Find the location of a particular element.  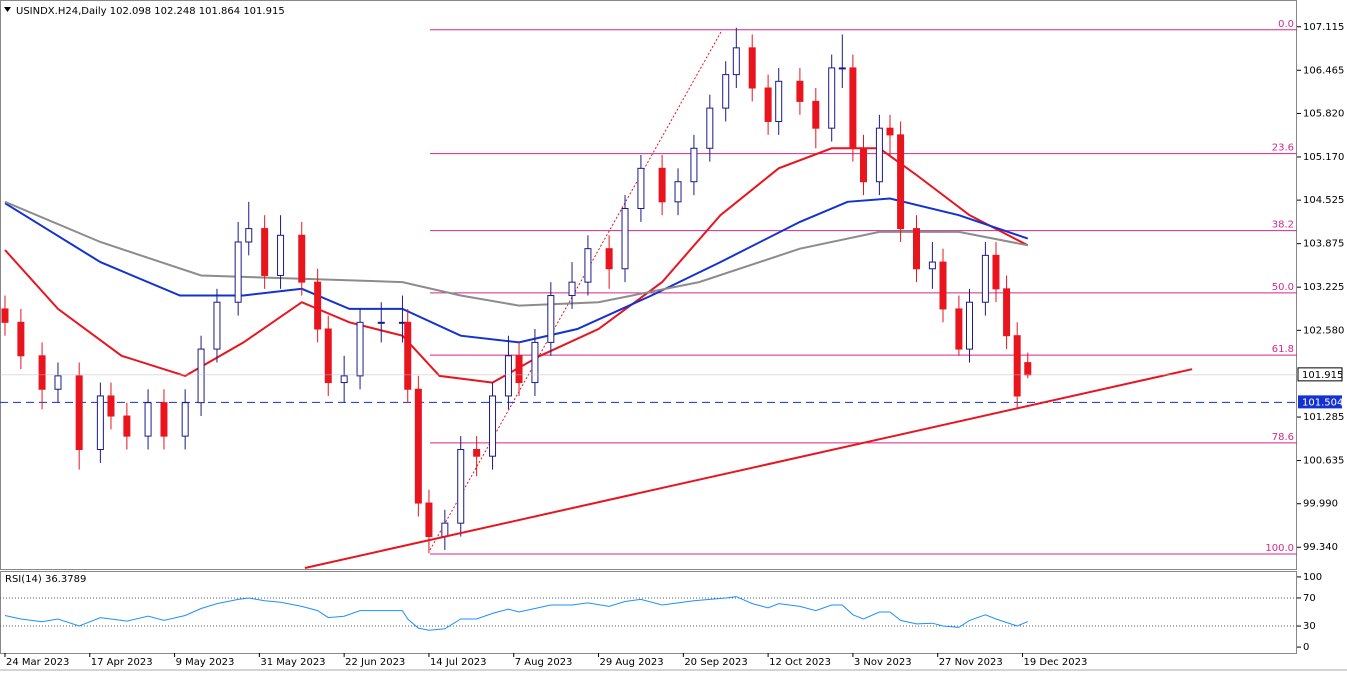

y-tick-label: 103.875 is located at coordinates (1323, 244).